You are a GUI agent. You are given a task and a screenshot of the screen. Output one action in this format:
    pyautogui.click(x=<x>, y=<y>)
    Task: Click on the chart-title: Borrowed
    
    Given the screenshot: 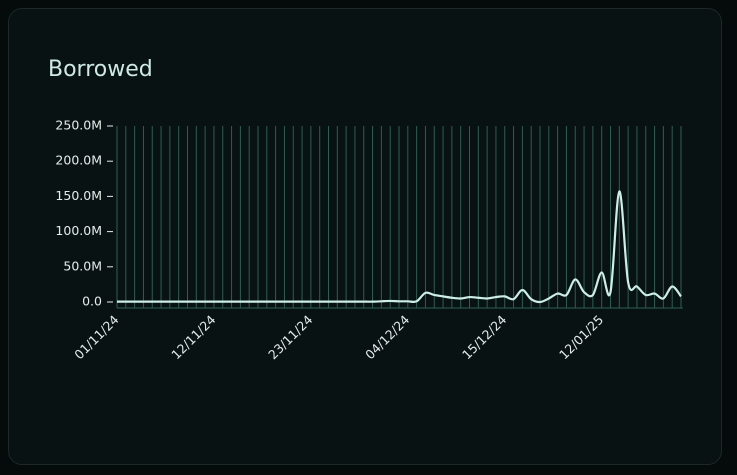 What is the action you would take?
    pyautogui.click(x=100, y=69)
    